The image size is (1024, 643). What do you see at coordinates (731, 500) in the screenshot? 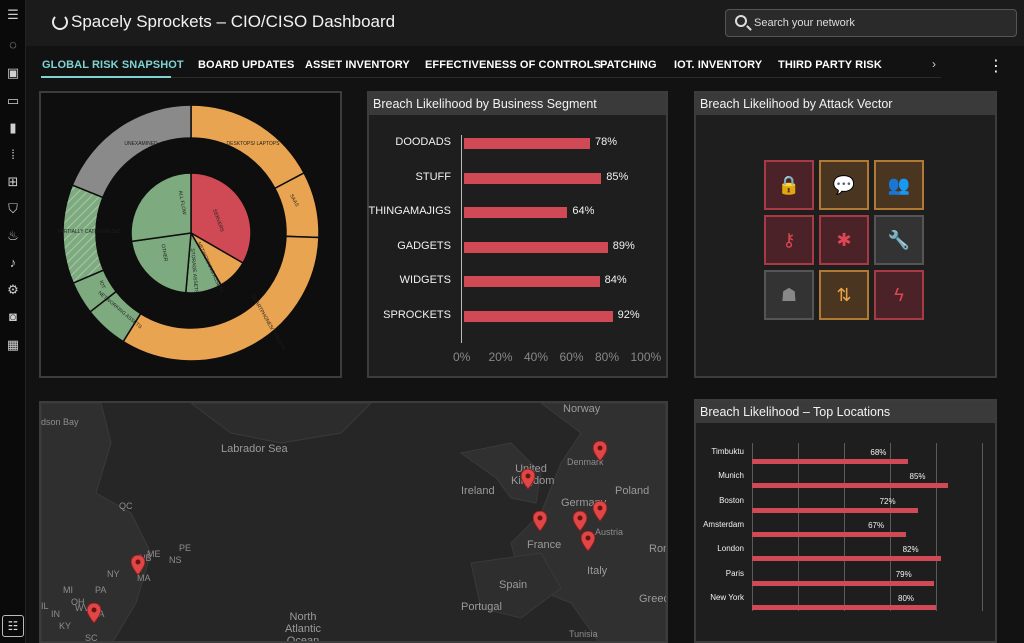
I see `location-label: Boston` at bounding box center [731, 500].